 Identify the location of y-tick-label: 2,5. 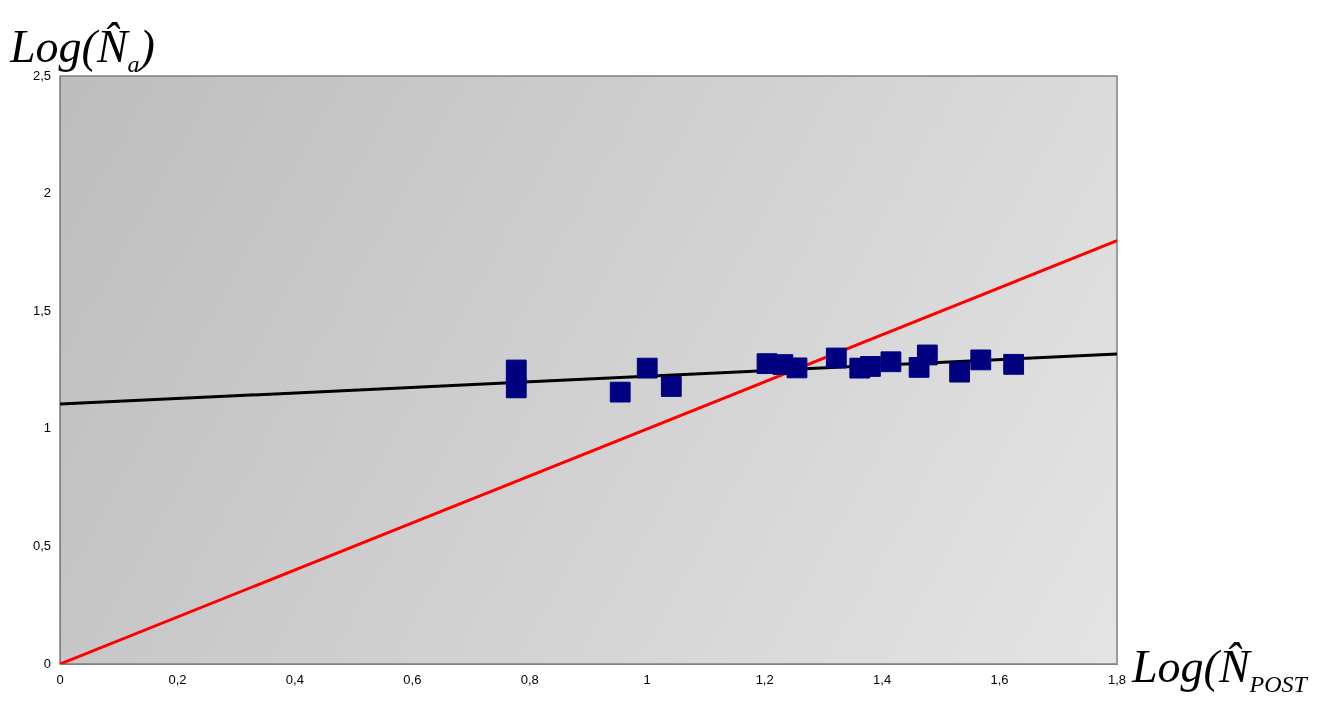
(41, 75).